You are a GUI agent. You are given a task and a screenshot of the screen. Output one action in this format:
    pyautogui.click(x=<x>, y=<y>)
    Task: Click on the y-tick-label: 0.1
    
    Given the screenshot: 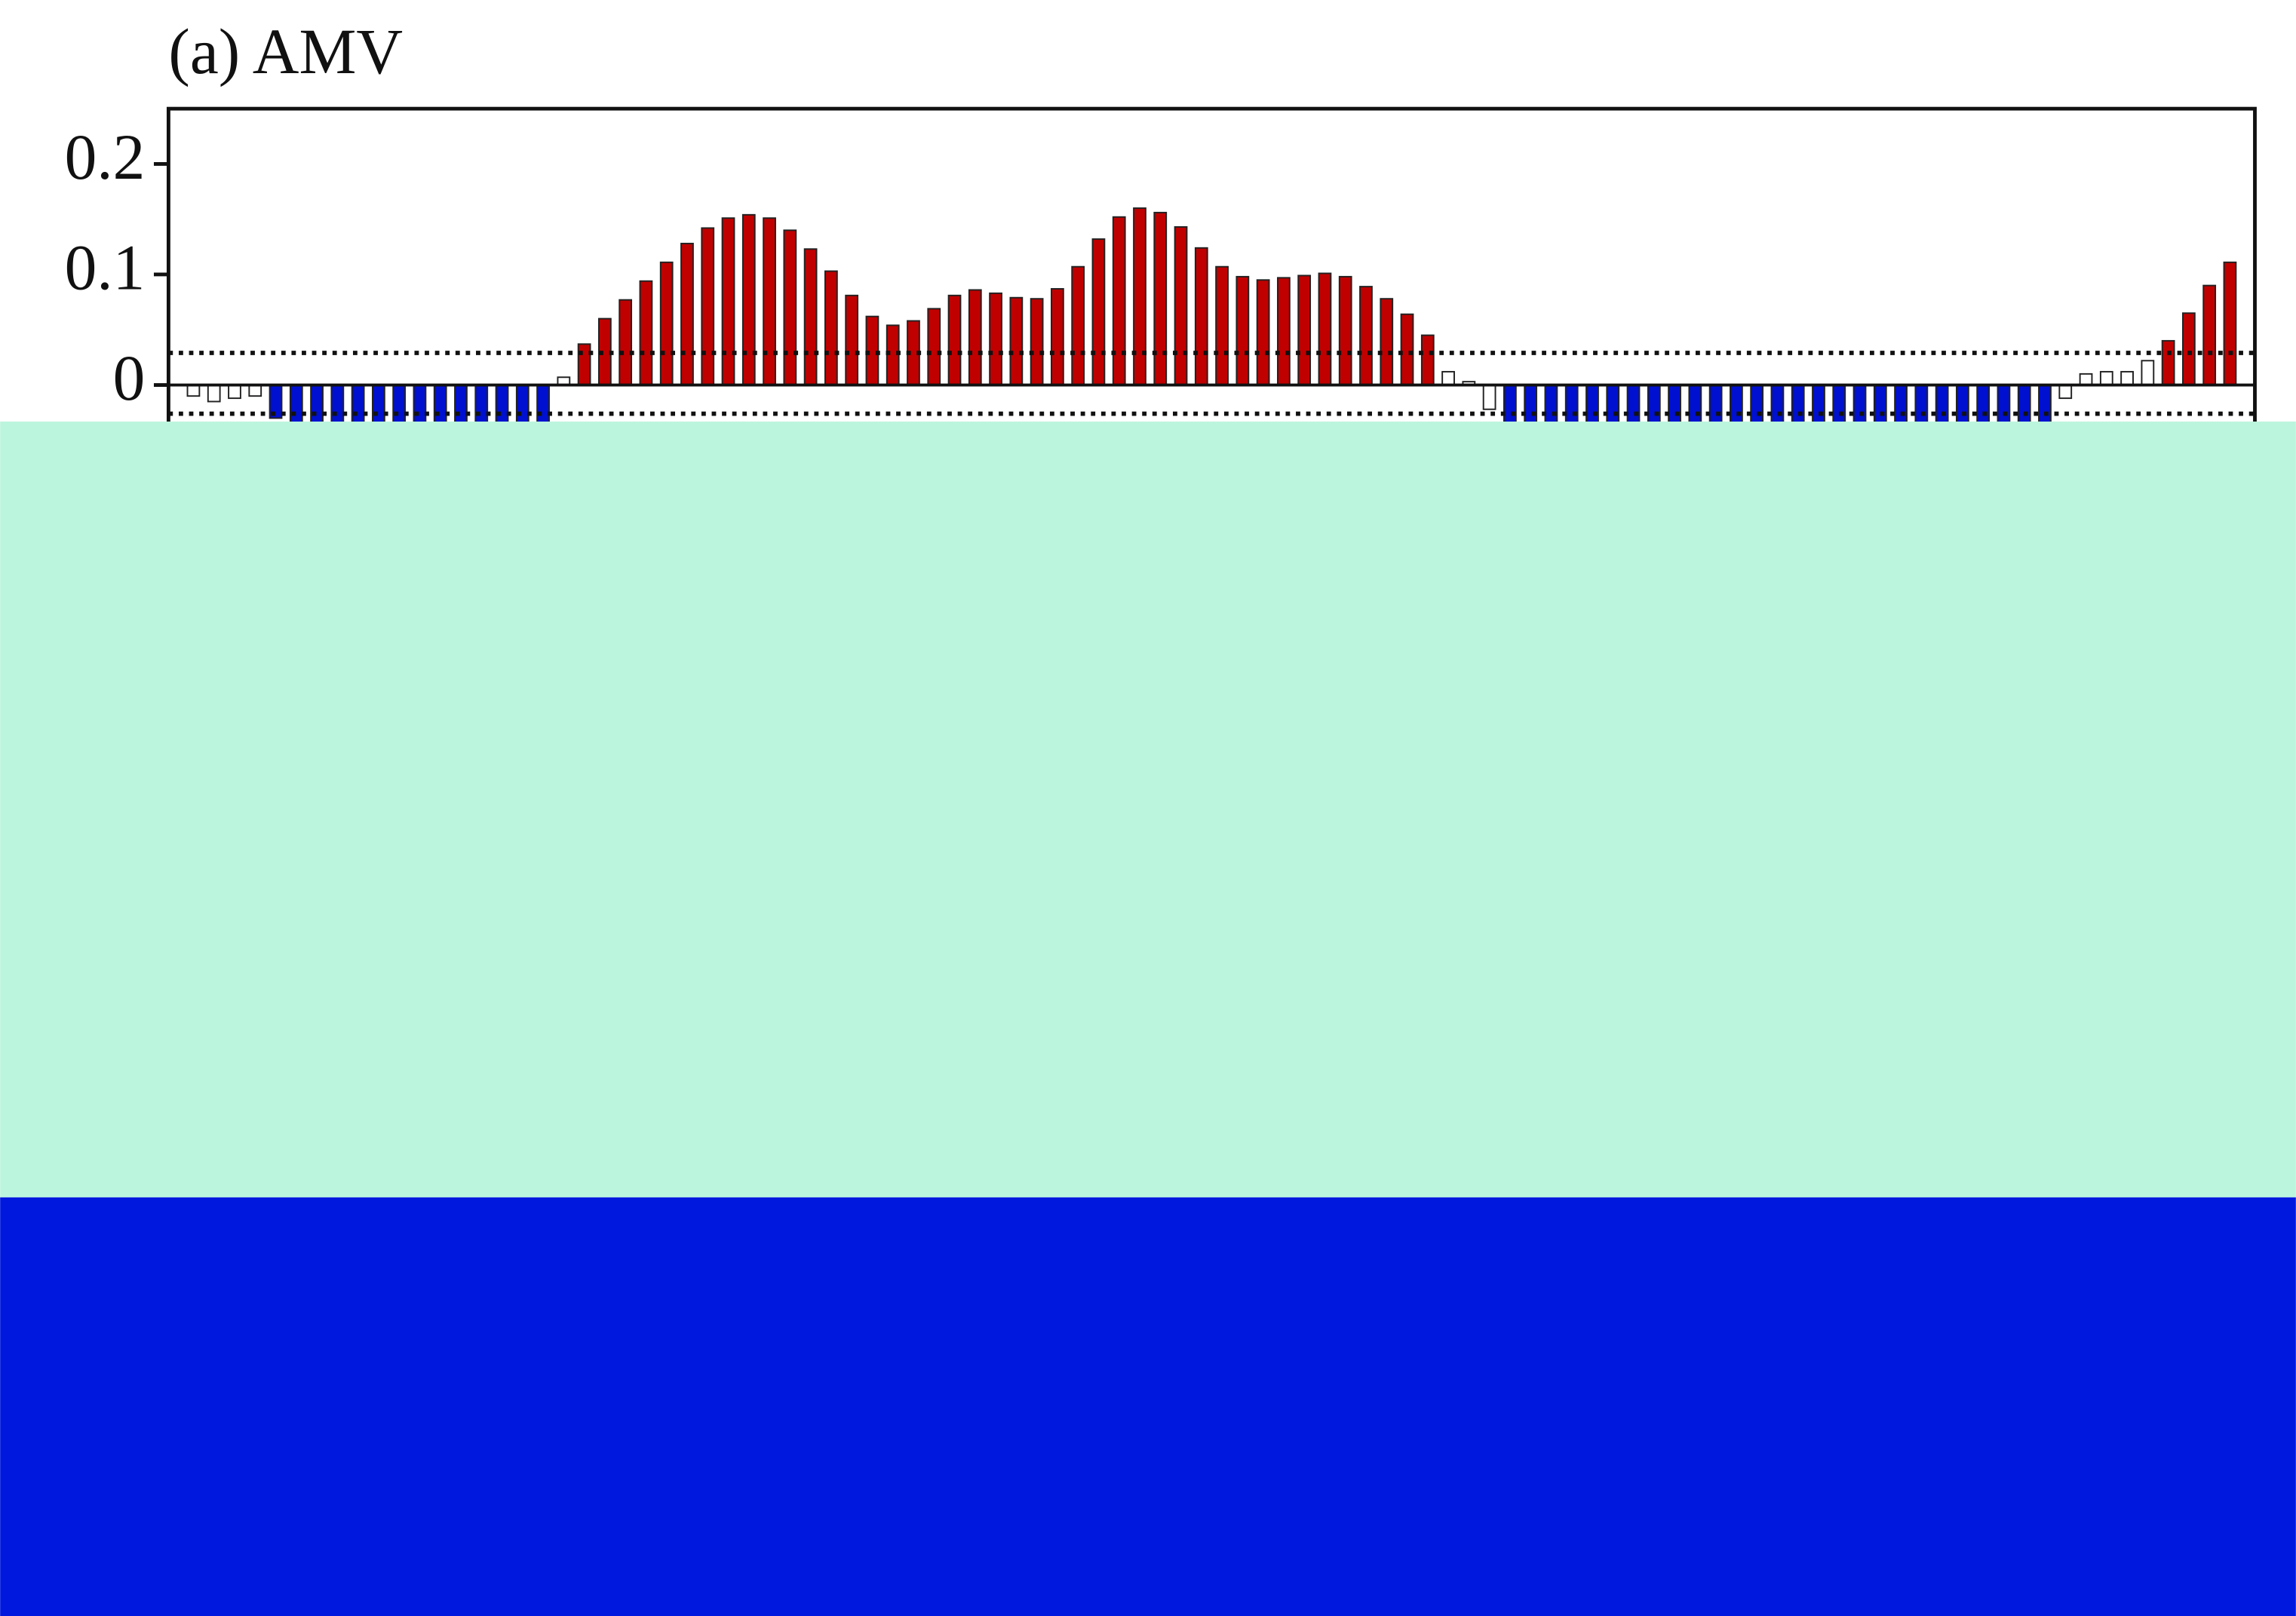 What is the action you would take?
    pyautogui.click(x=105, y=268)
    